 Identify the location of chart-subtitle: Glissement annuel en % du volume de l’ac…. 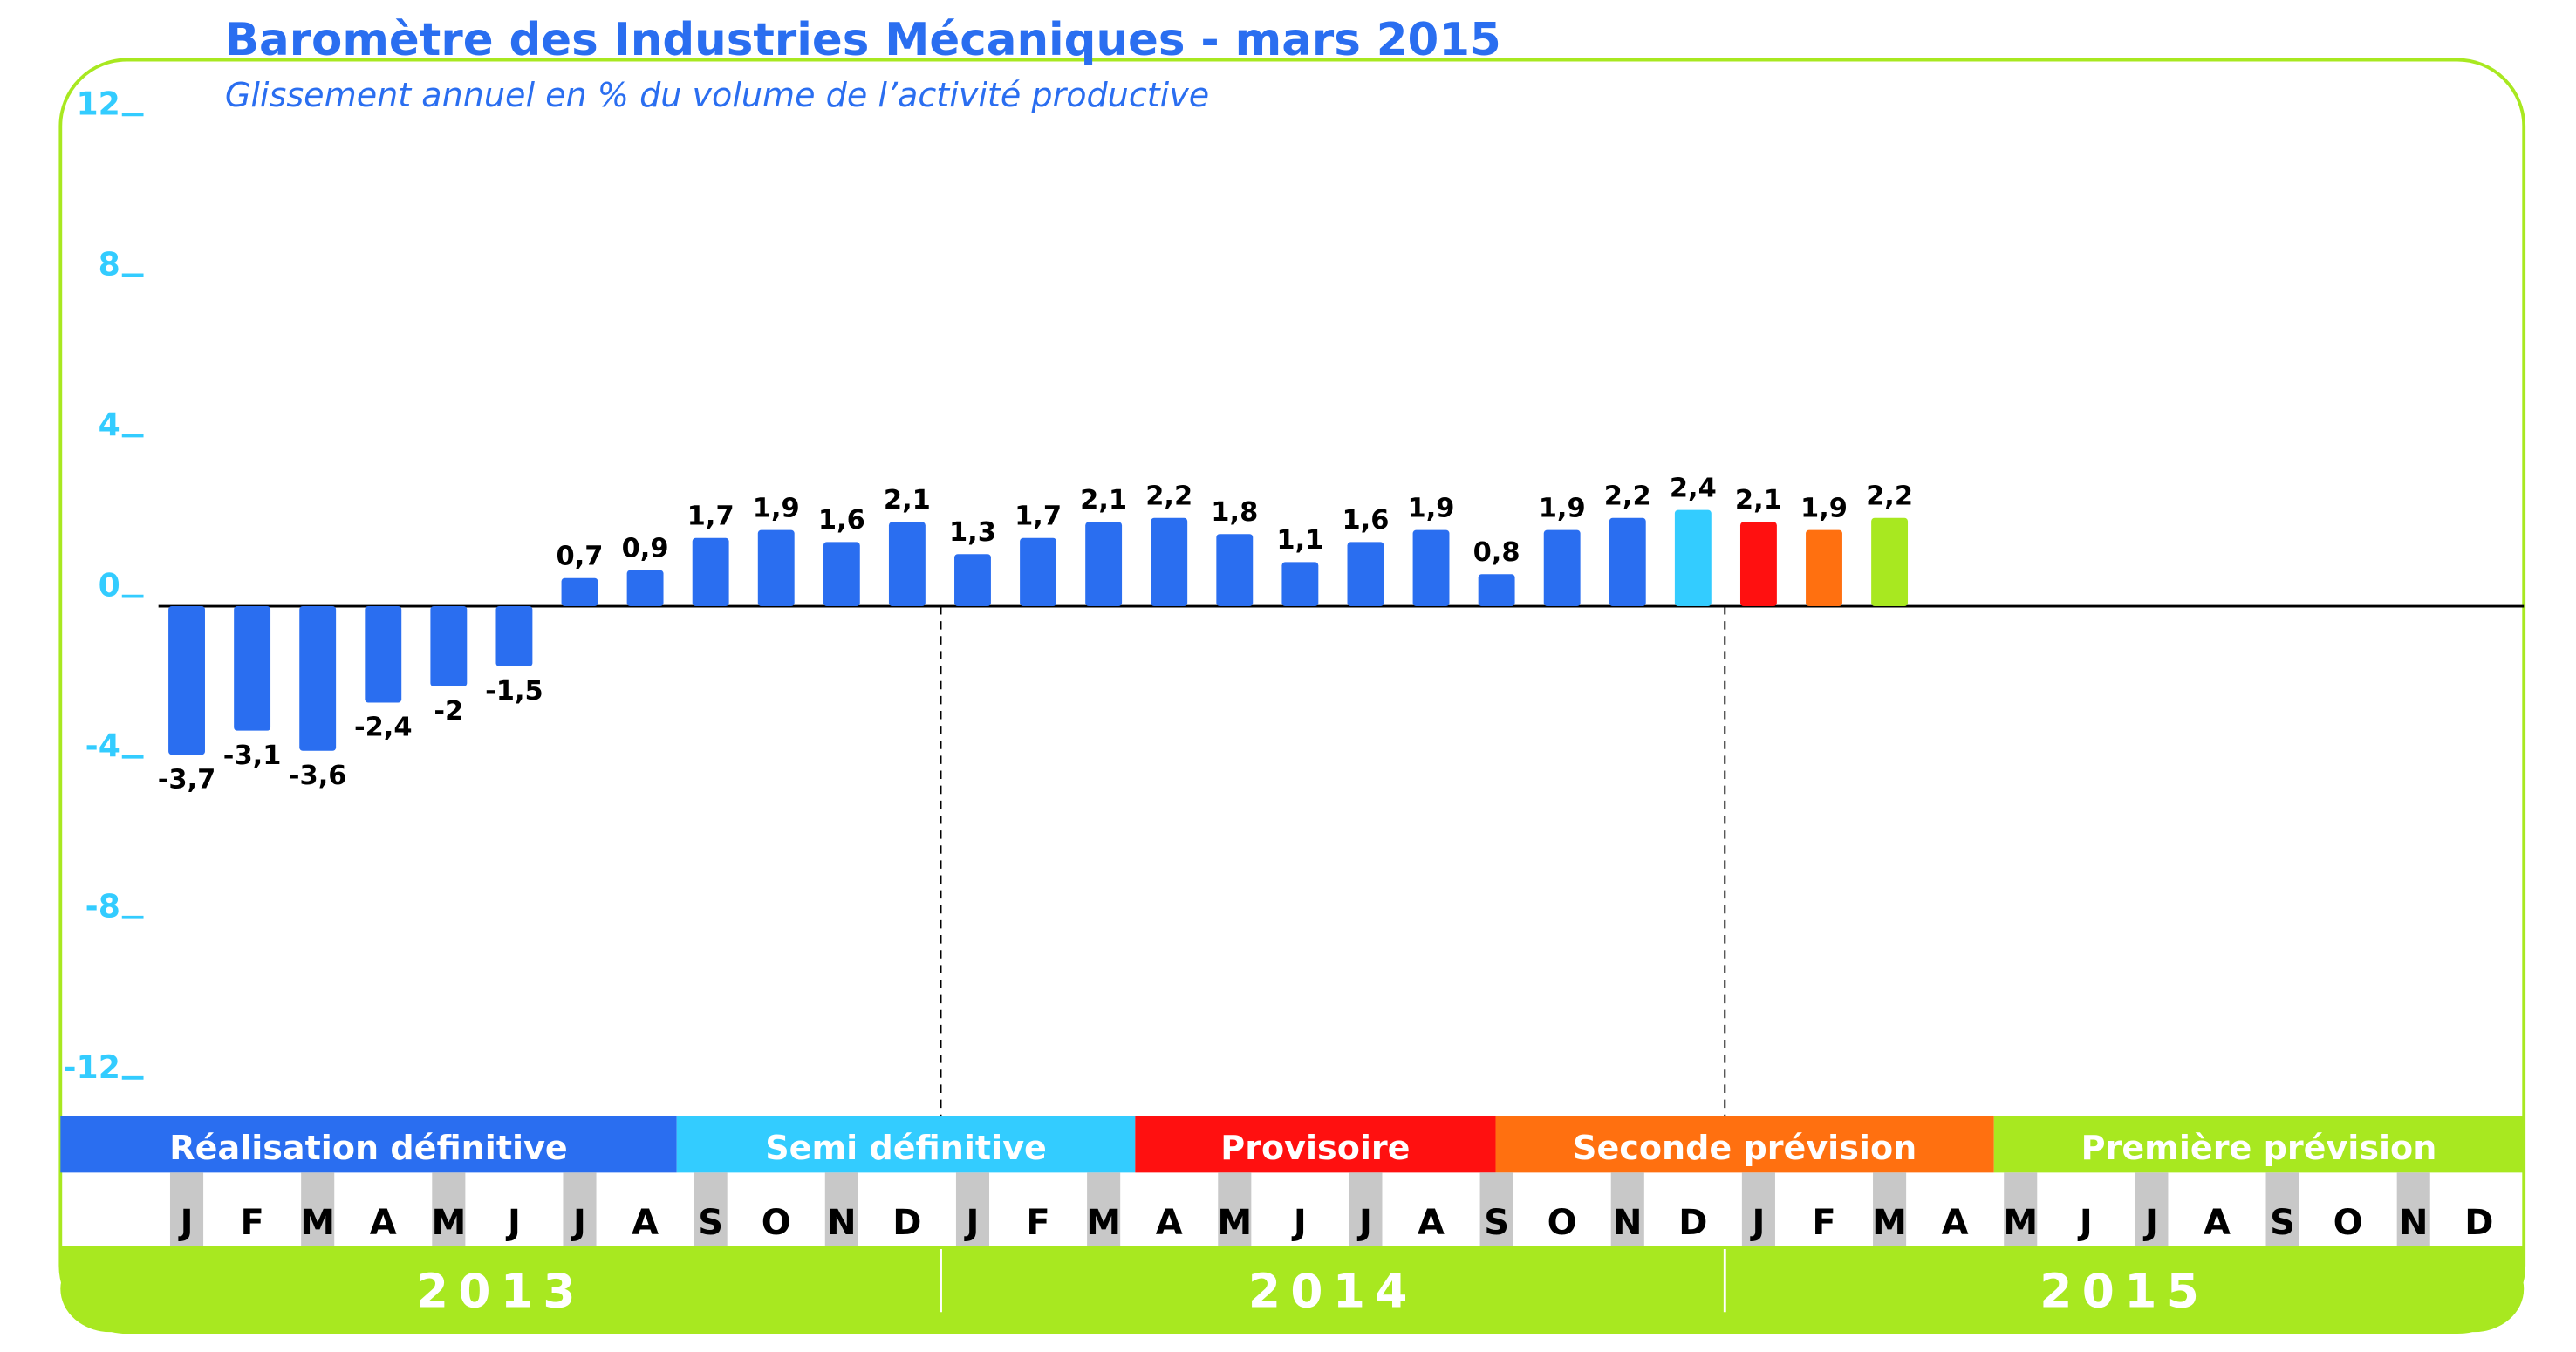
(717, 95).